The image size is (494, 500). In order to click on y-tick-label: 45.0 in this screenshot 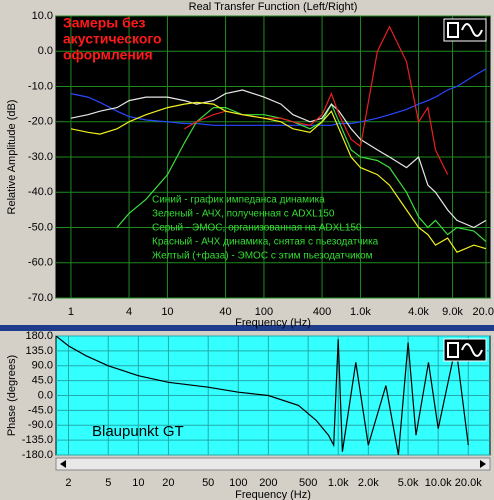, I will do `click(42, 381)`.